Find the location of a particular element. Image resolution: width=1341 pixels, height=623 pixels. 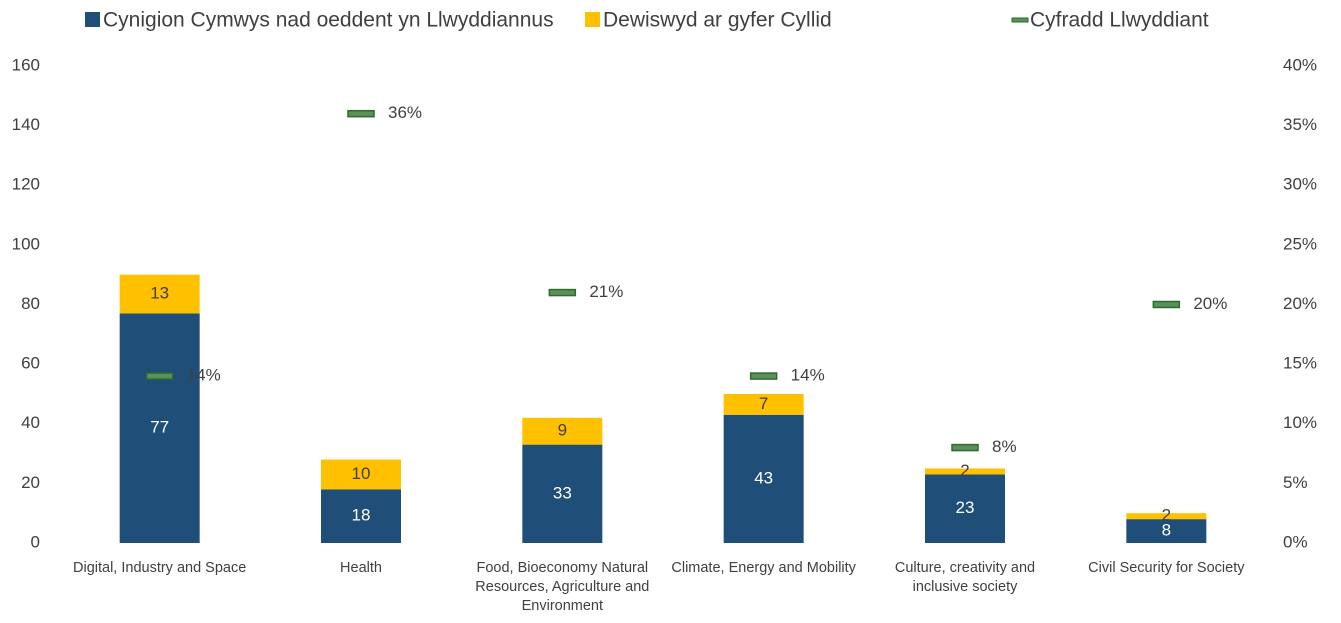

y2-tick-label: 40% is located at coordinates (1300, 64).